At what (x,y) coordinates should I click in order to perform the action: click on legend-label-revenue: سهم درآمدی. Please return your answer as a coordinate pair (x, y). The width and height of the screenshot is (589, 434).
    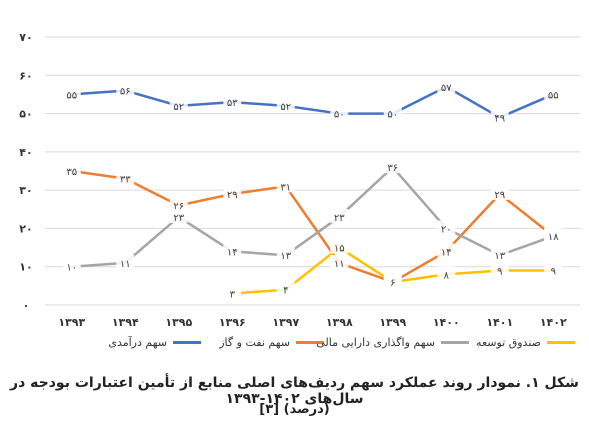
    Looking at the image, I should click on (137, 342).